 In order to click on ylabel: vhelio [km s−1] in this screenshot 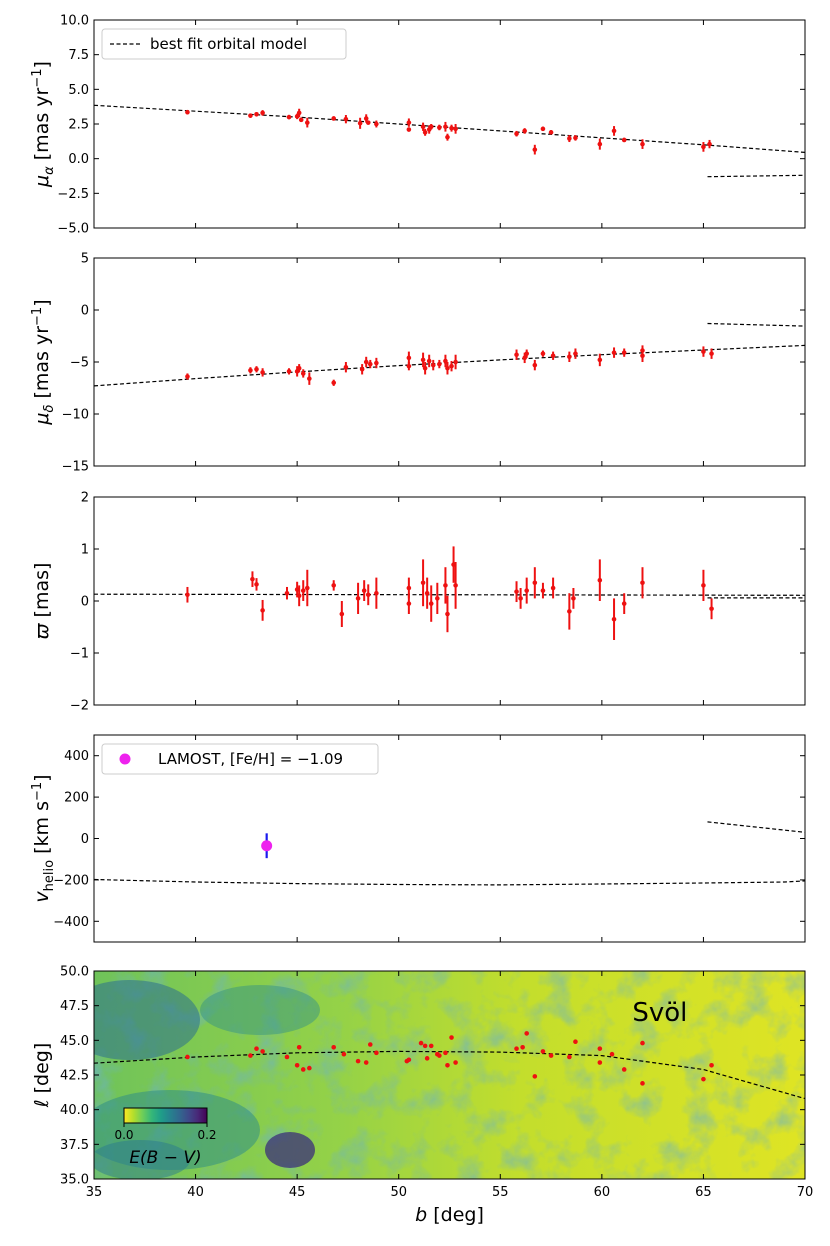, I will do `click(43, 838)`.